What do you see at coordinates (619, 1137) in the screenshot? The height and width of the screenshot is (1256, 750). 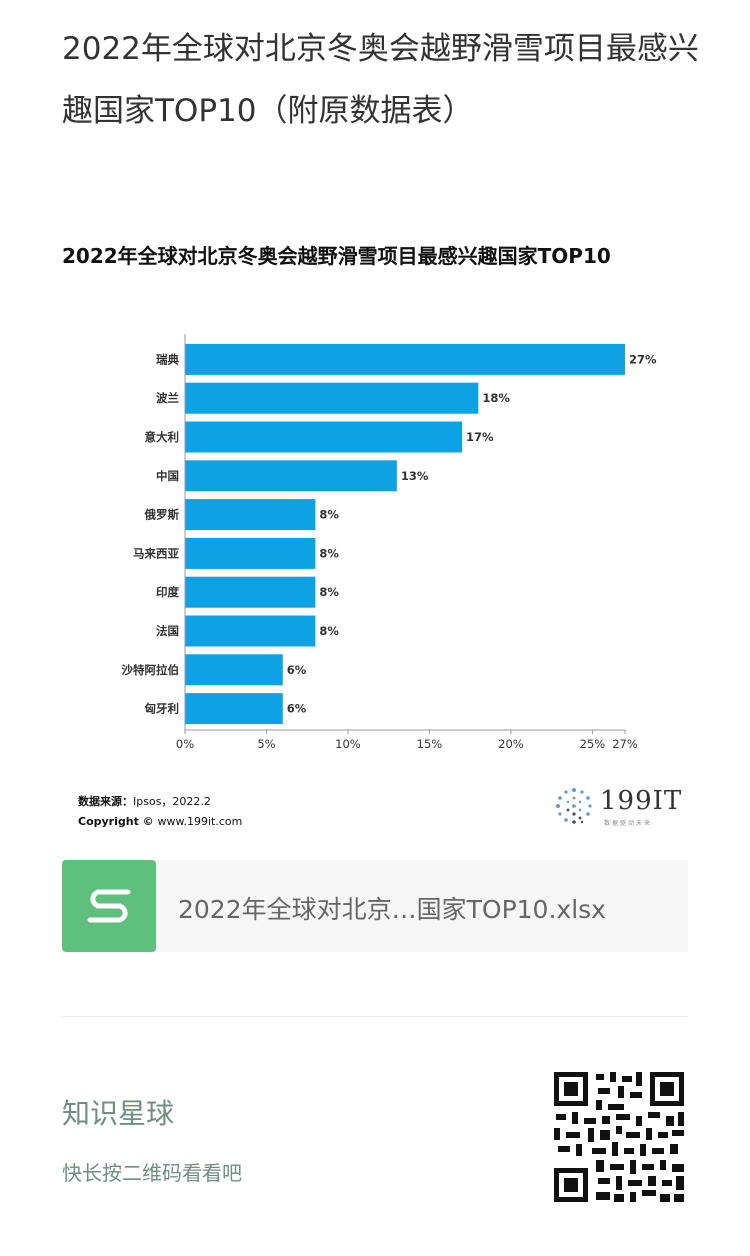 I see `qr-code-icon` at bounding box center [619, 1137].